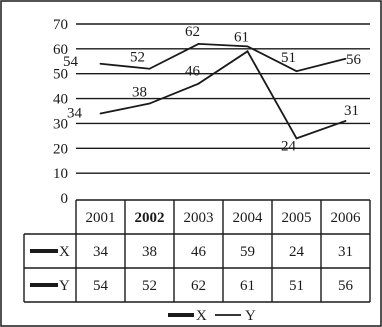 This screenshot has width=382, height=327. I want to click on y-tick-label: 40, so click(60, 100).